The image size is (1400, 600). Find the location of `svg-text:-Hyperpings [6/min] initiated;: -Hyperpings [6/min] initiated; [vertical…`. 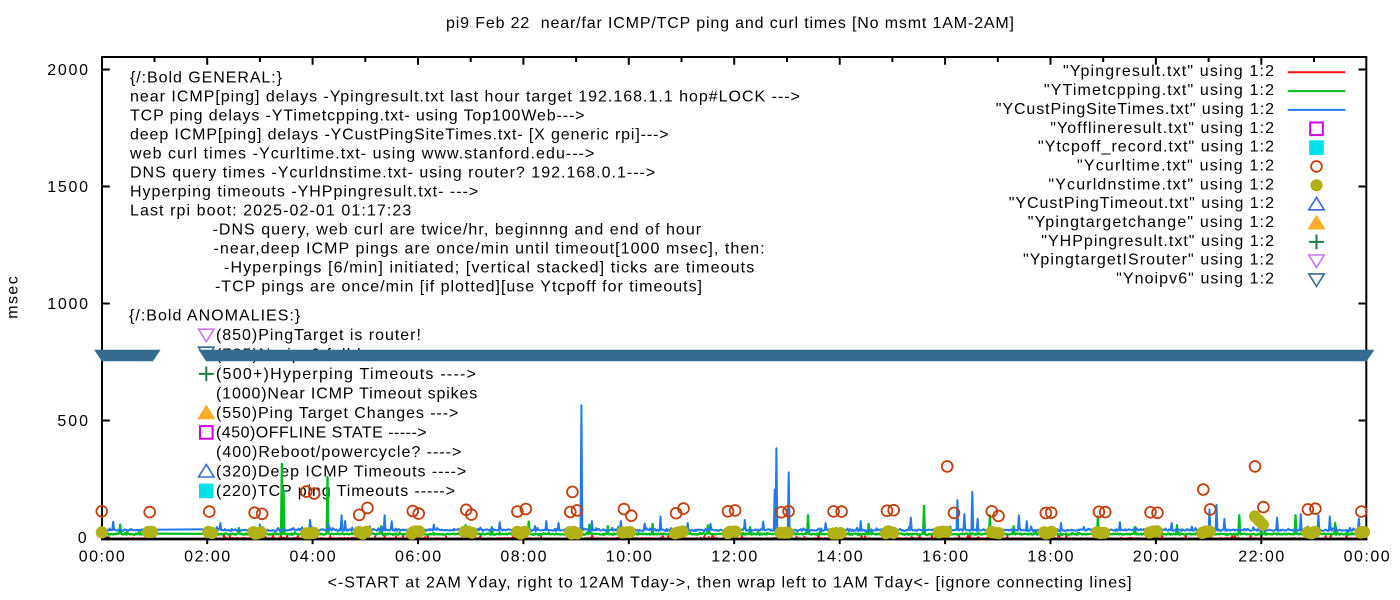

svg-text:-Hyperpings [6/min] initiated;: -Hyperpings [6/min] initiated; [vertical… is located at coordinates (489, 268).